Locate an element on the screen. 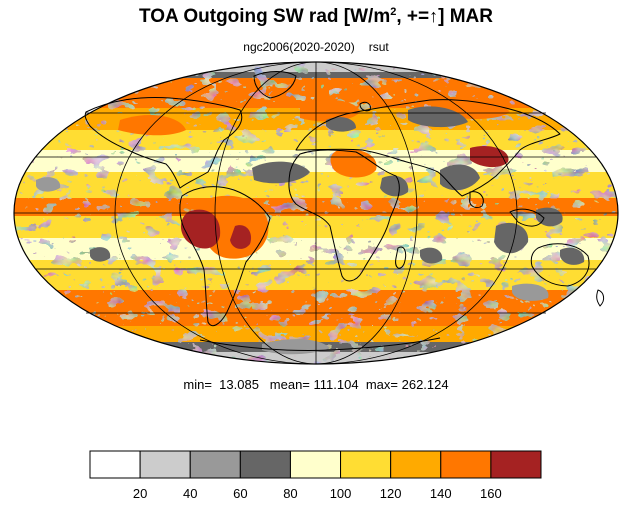 This screenshot has height=506, width=632. up-arrow-icon: ↑ is located at coordinates (434, 16).